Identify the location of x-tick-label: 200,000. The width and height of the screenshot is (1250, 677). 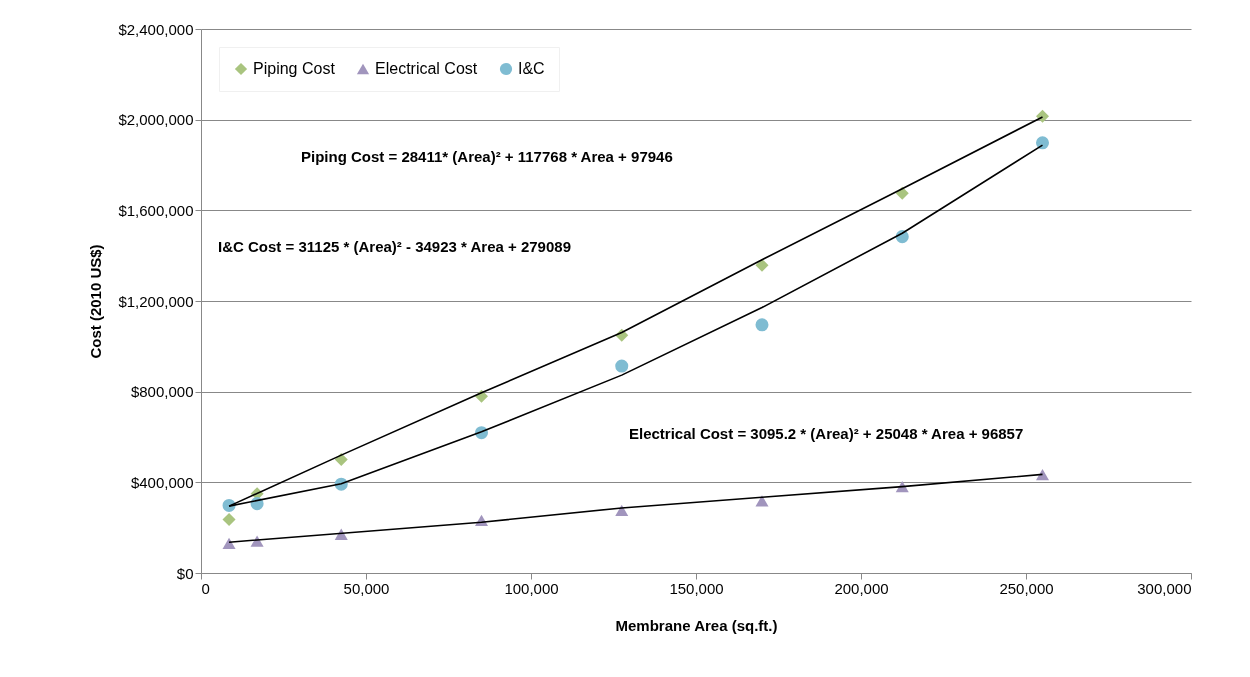
(861, 588).